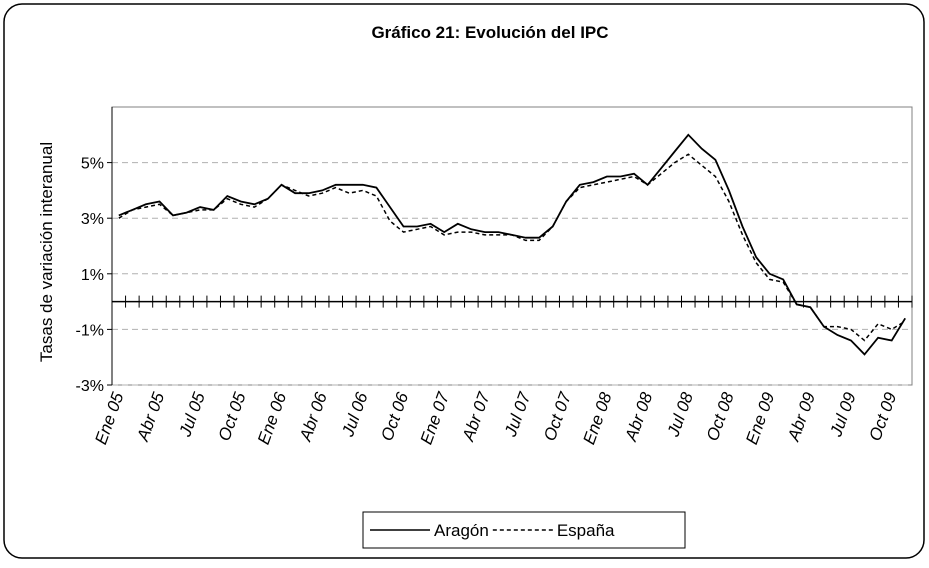 The width and height of the screenshot is (929, 568). Describe the element at coordinates (461, 530) in the screenshot. I see `legend-label: Aragón` at that location.